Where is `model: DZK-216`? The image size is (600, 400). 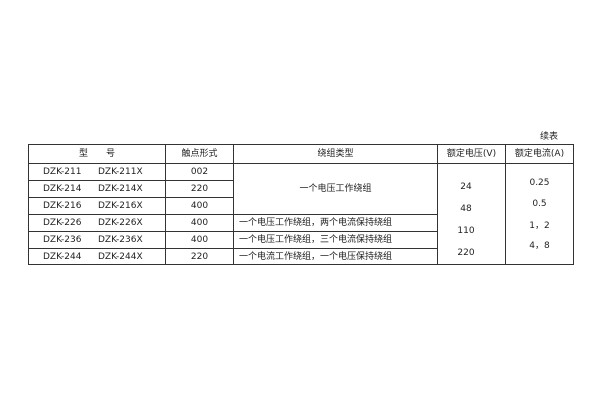 model: DZK-216 is located at coordinates (62, 206).